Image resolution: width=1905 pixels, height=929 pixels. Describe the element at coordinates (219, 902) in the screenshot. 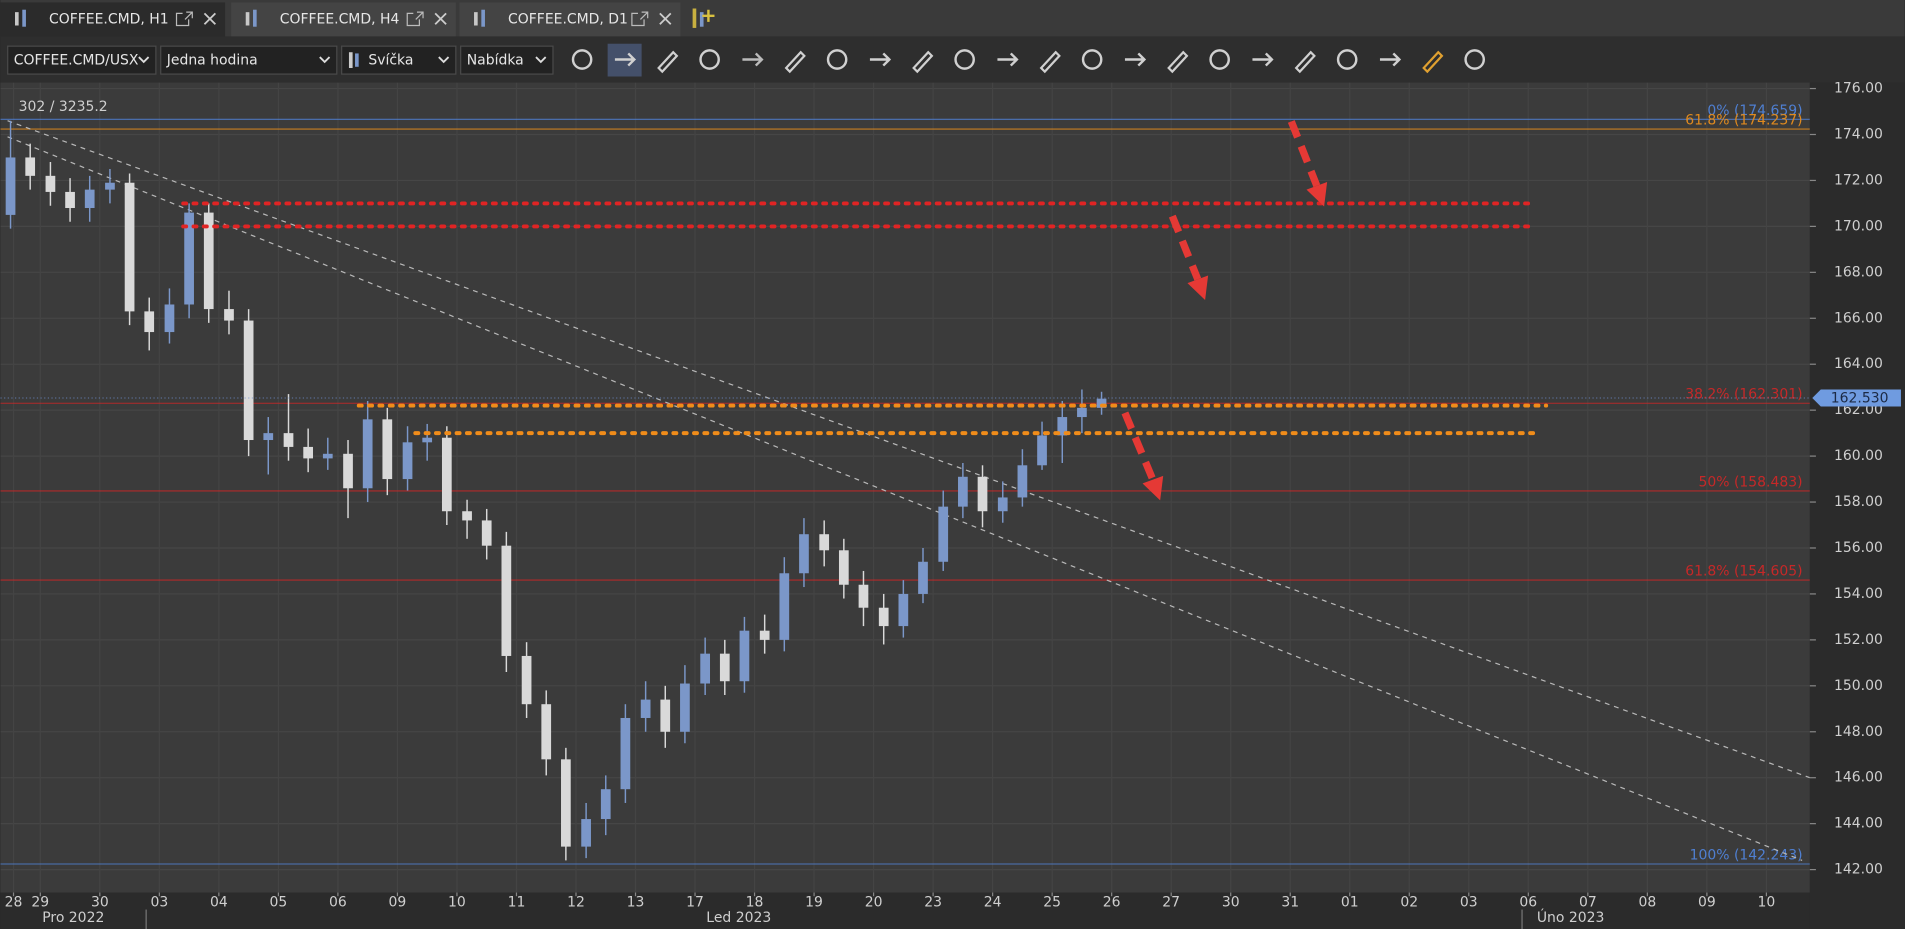

I see `x-tick-label: 04` at that location.